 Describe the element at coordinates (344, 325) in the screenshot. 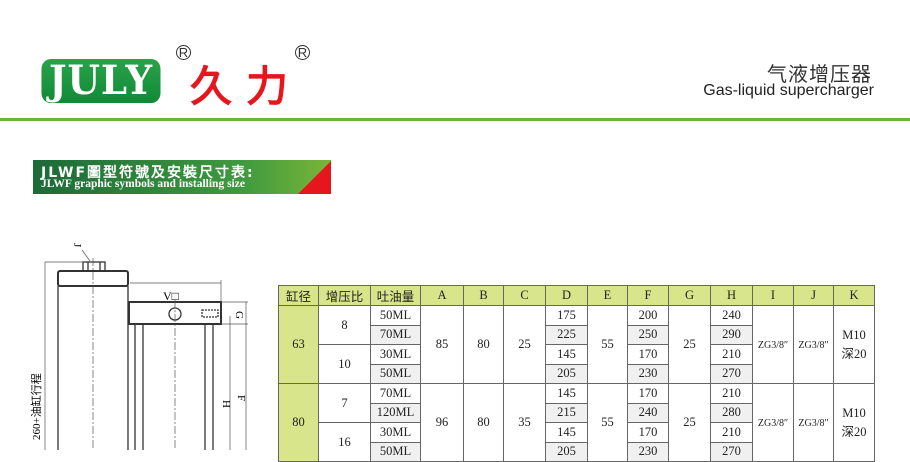

I see `table-cell: 8` at that location.